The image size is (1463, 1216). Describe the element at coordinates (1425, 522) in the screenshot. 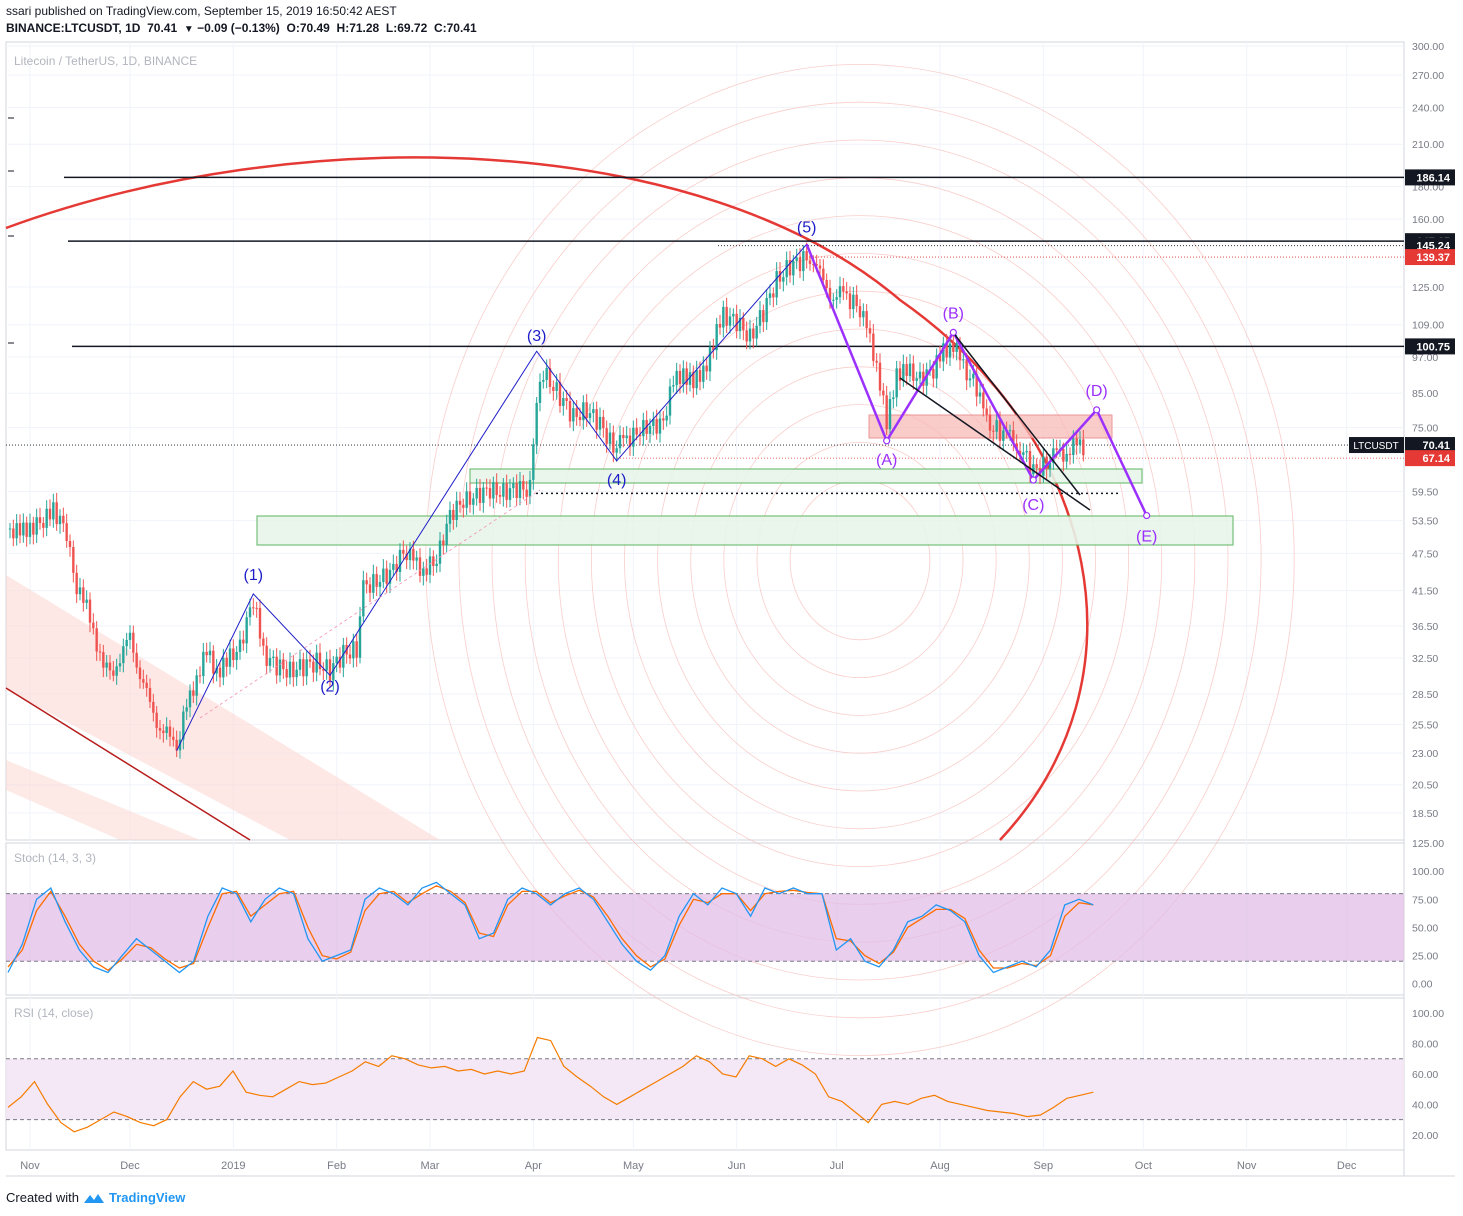

I see `y-tick-label: 53.50` at that location.